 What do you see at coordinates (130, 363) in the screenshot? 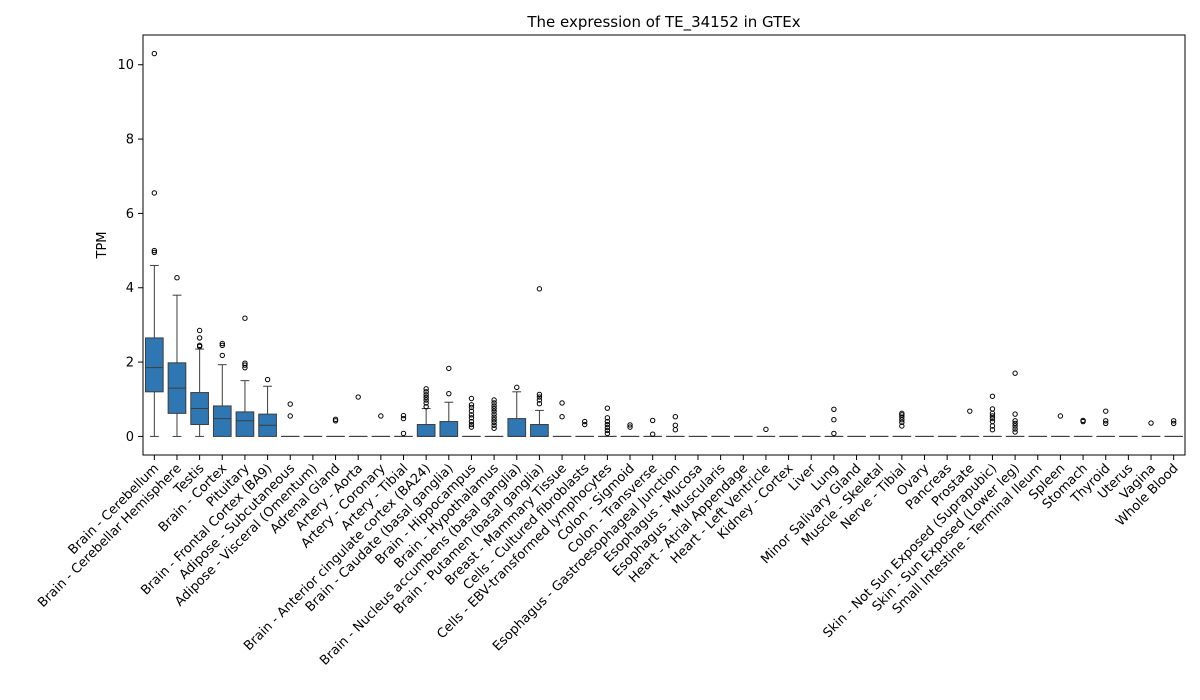
I see `y-tick-label: 2` at bounding box center [130, 363].